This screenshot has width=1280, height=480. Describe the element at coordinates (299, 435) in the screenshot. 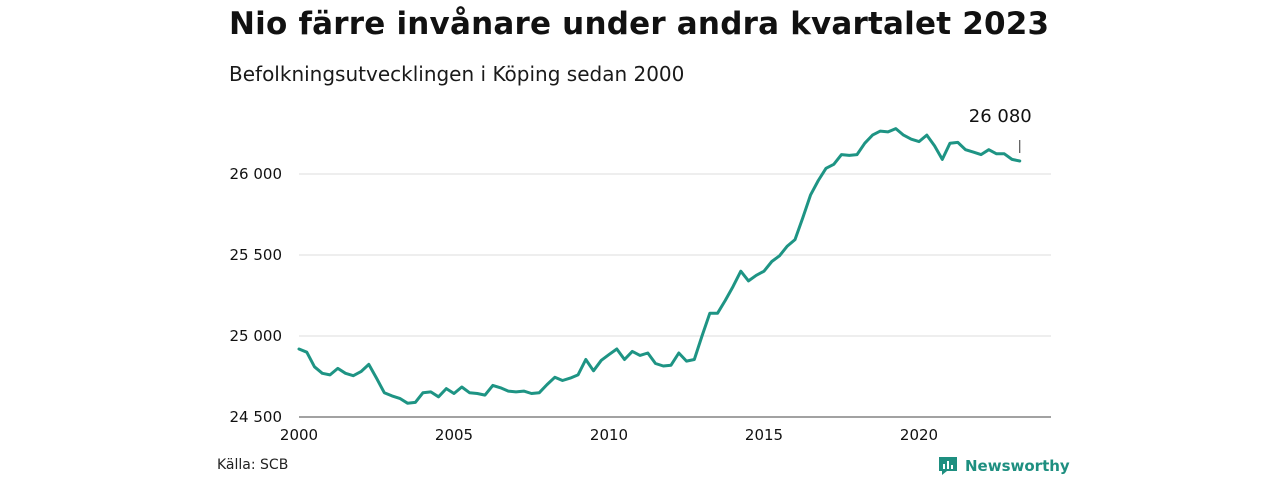

I see `x-tick-label: 2000` at that location.